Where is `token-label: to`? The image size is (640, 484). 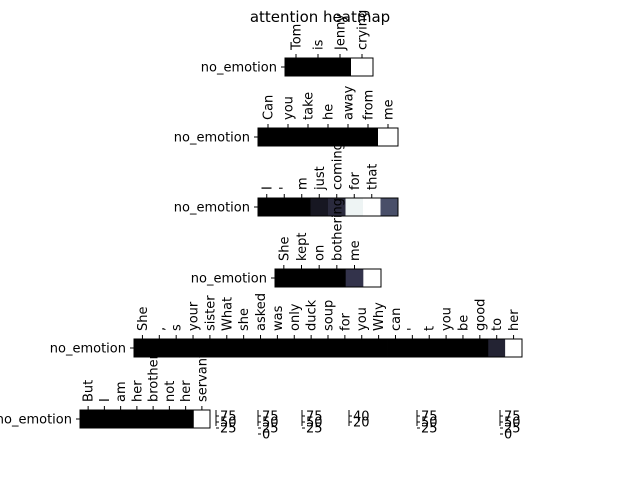 token-label: to is located at coordinates (497, 324).